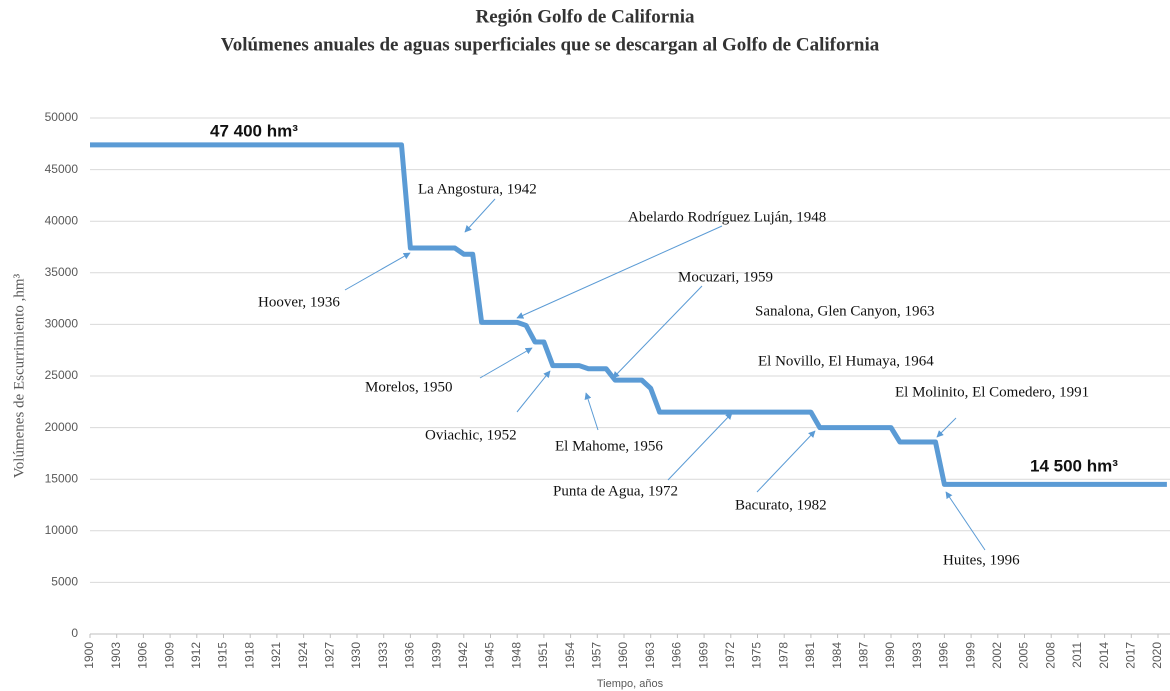  What do you see at coordinates (62, 117) in the screenshot?
I see `y-tick-label: 50000` at bounding box center [62, 117].